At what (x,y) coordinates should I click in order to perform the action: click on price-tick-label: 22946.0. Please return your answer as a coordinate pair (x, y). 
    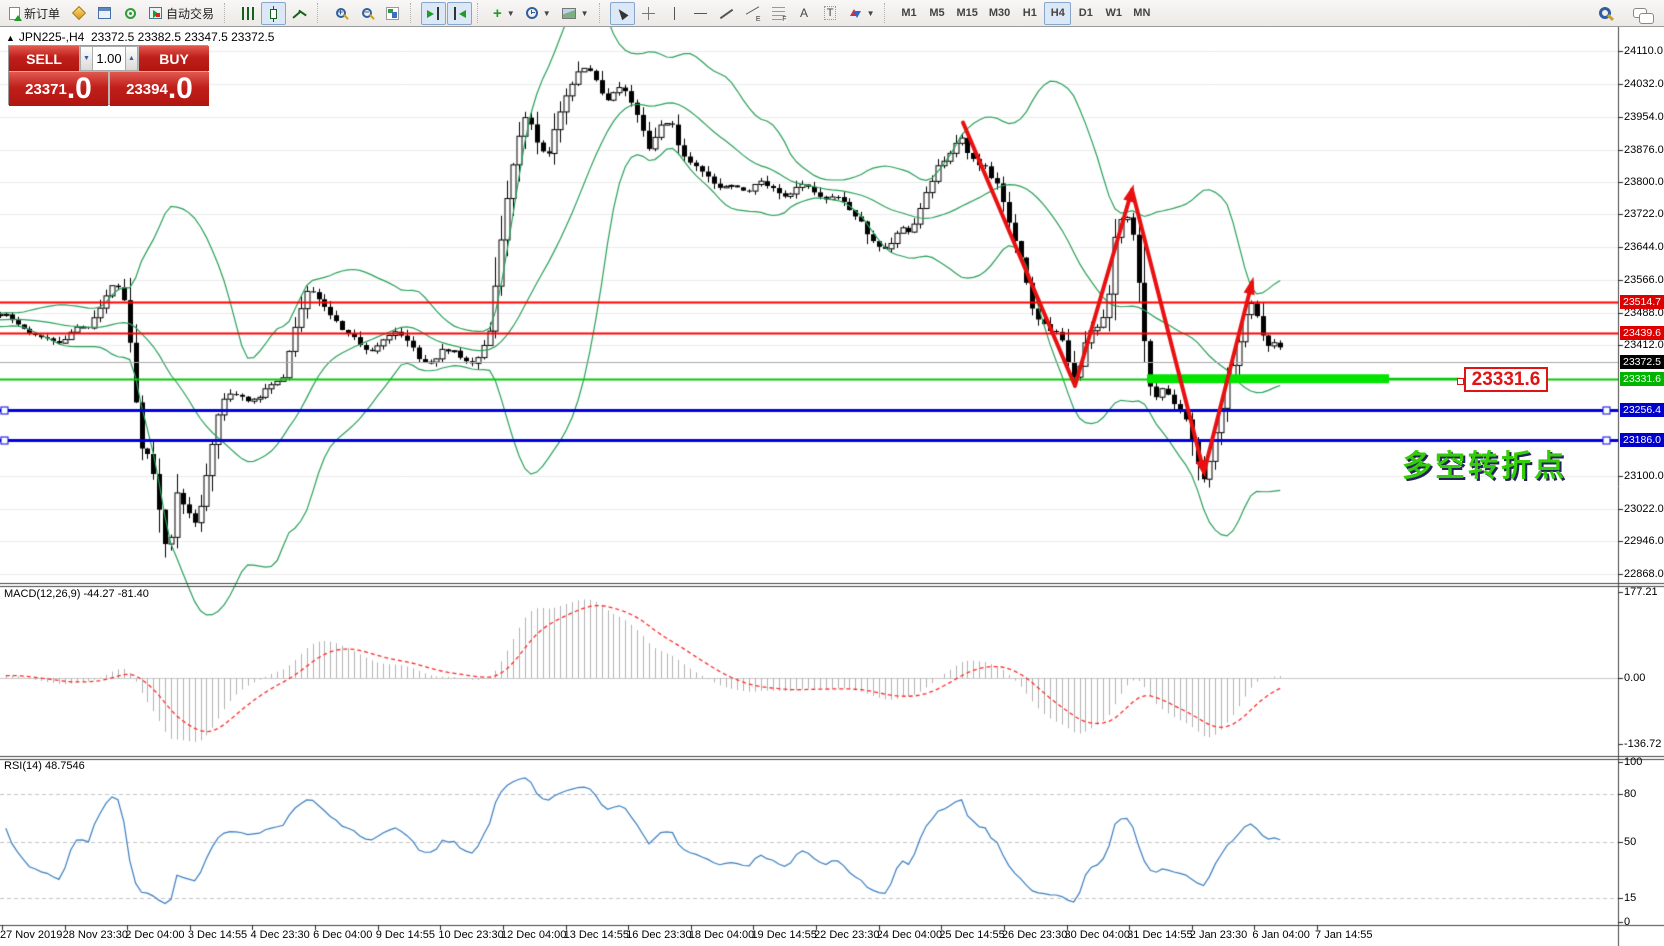
    Looking at the image, I should click on (1644, 541).